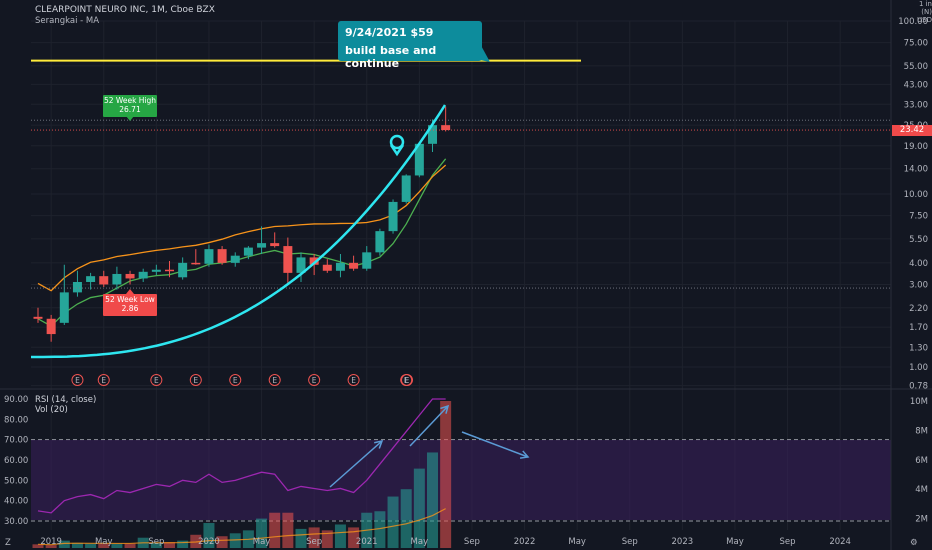 This screenshot has height=550, width=932. Describe the element at coordinates (918, 285) in the screenshot. I see `price-tick-label: 3.00` at that location.